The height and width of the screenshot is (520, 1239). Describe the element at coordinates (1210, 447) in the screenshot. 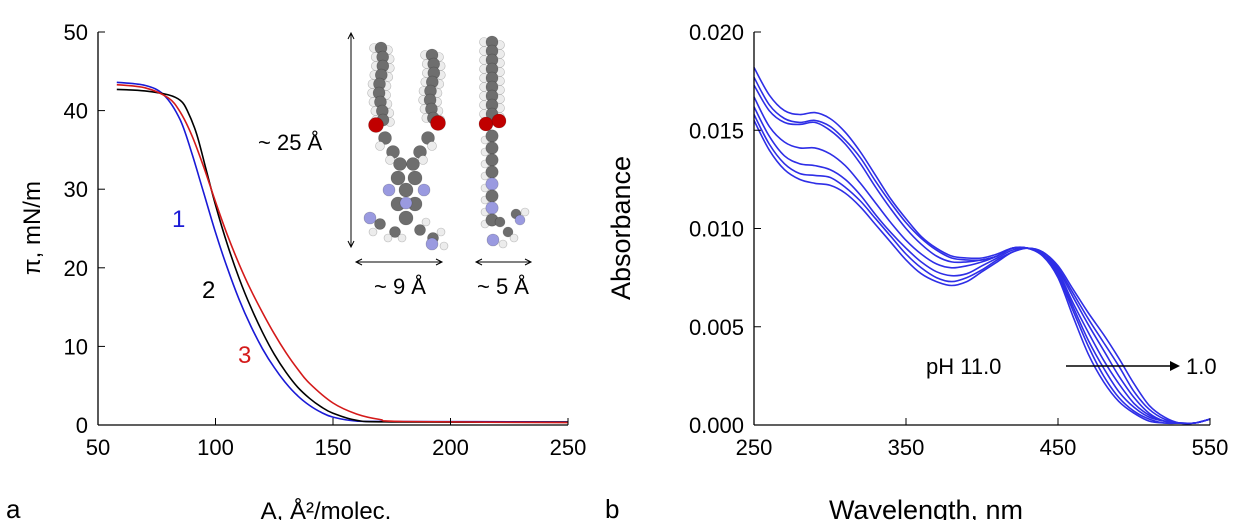

I see `panel-b-x-tick-label: 550` at that location.